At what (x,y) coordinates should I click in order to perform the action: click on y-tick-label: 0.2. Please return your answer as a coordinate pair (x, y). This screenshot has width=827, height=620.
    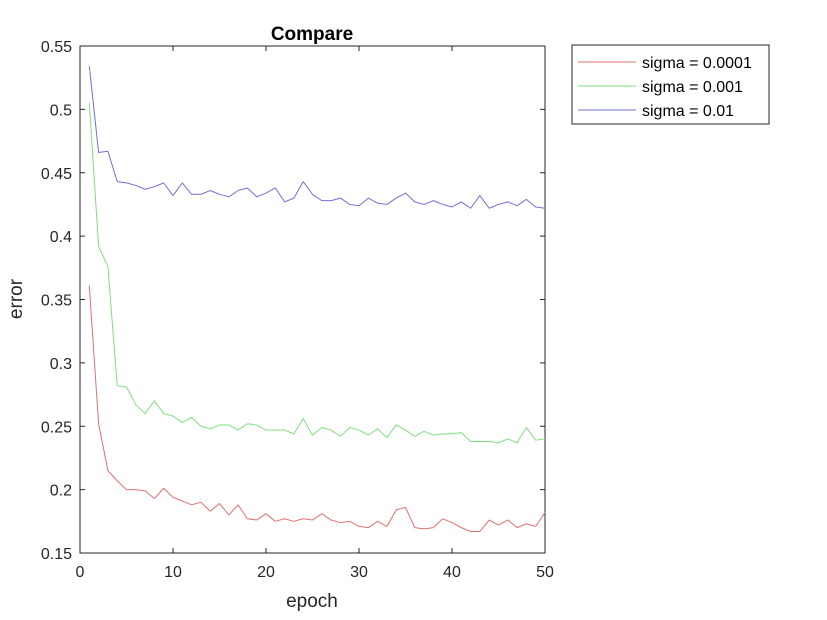
    Looking at the image, I should click on (61, 491).